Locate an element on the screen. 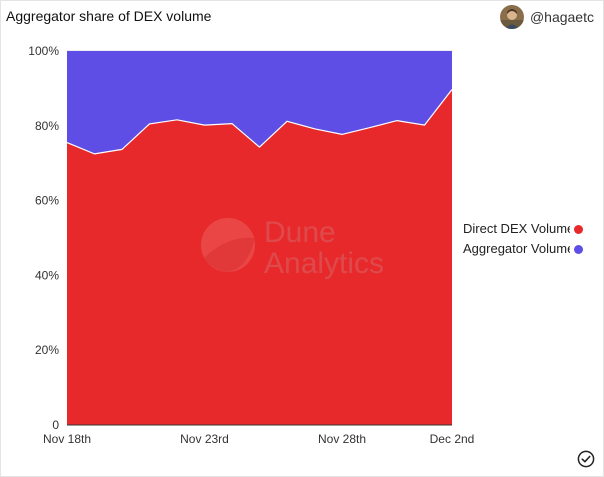  user-badge: @hagaetc is located at coordinates (546, 17).